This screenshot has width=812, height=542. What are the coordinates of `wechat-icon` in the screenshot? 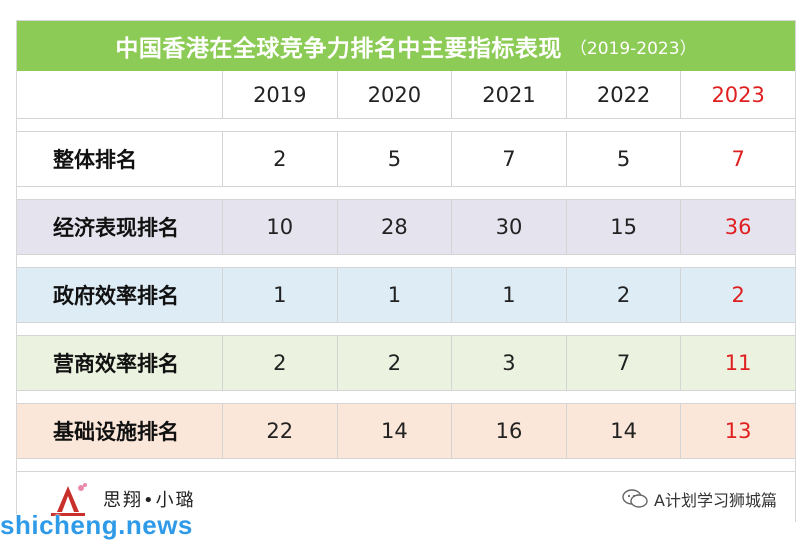 It's located at (635, 498).